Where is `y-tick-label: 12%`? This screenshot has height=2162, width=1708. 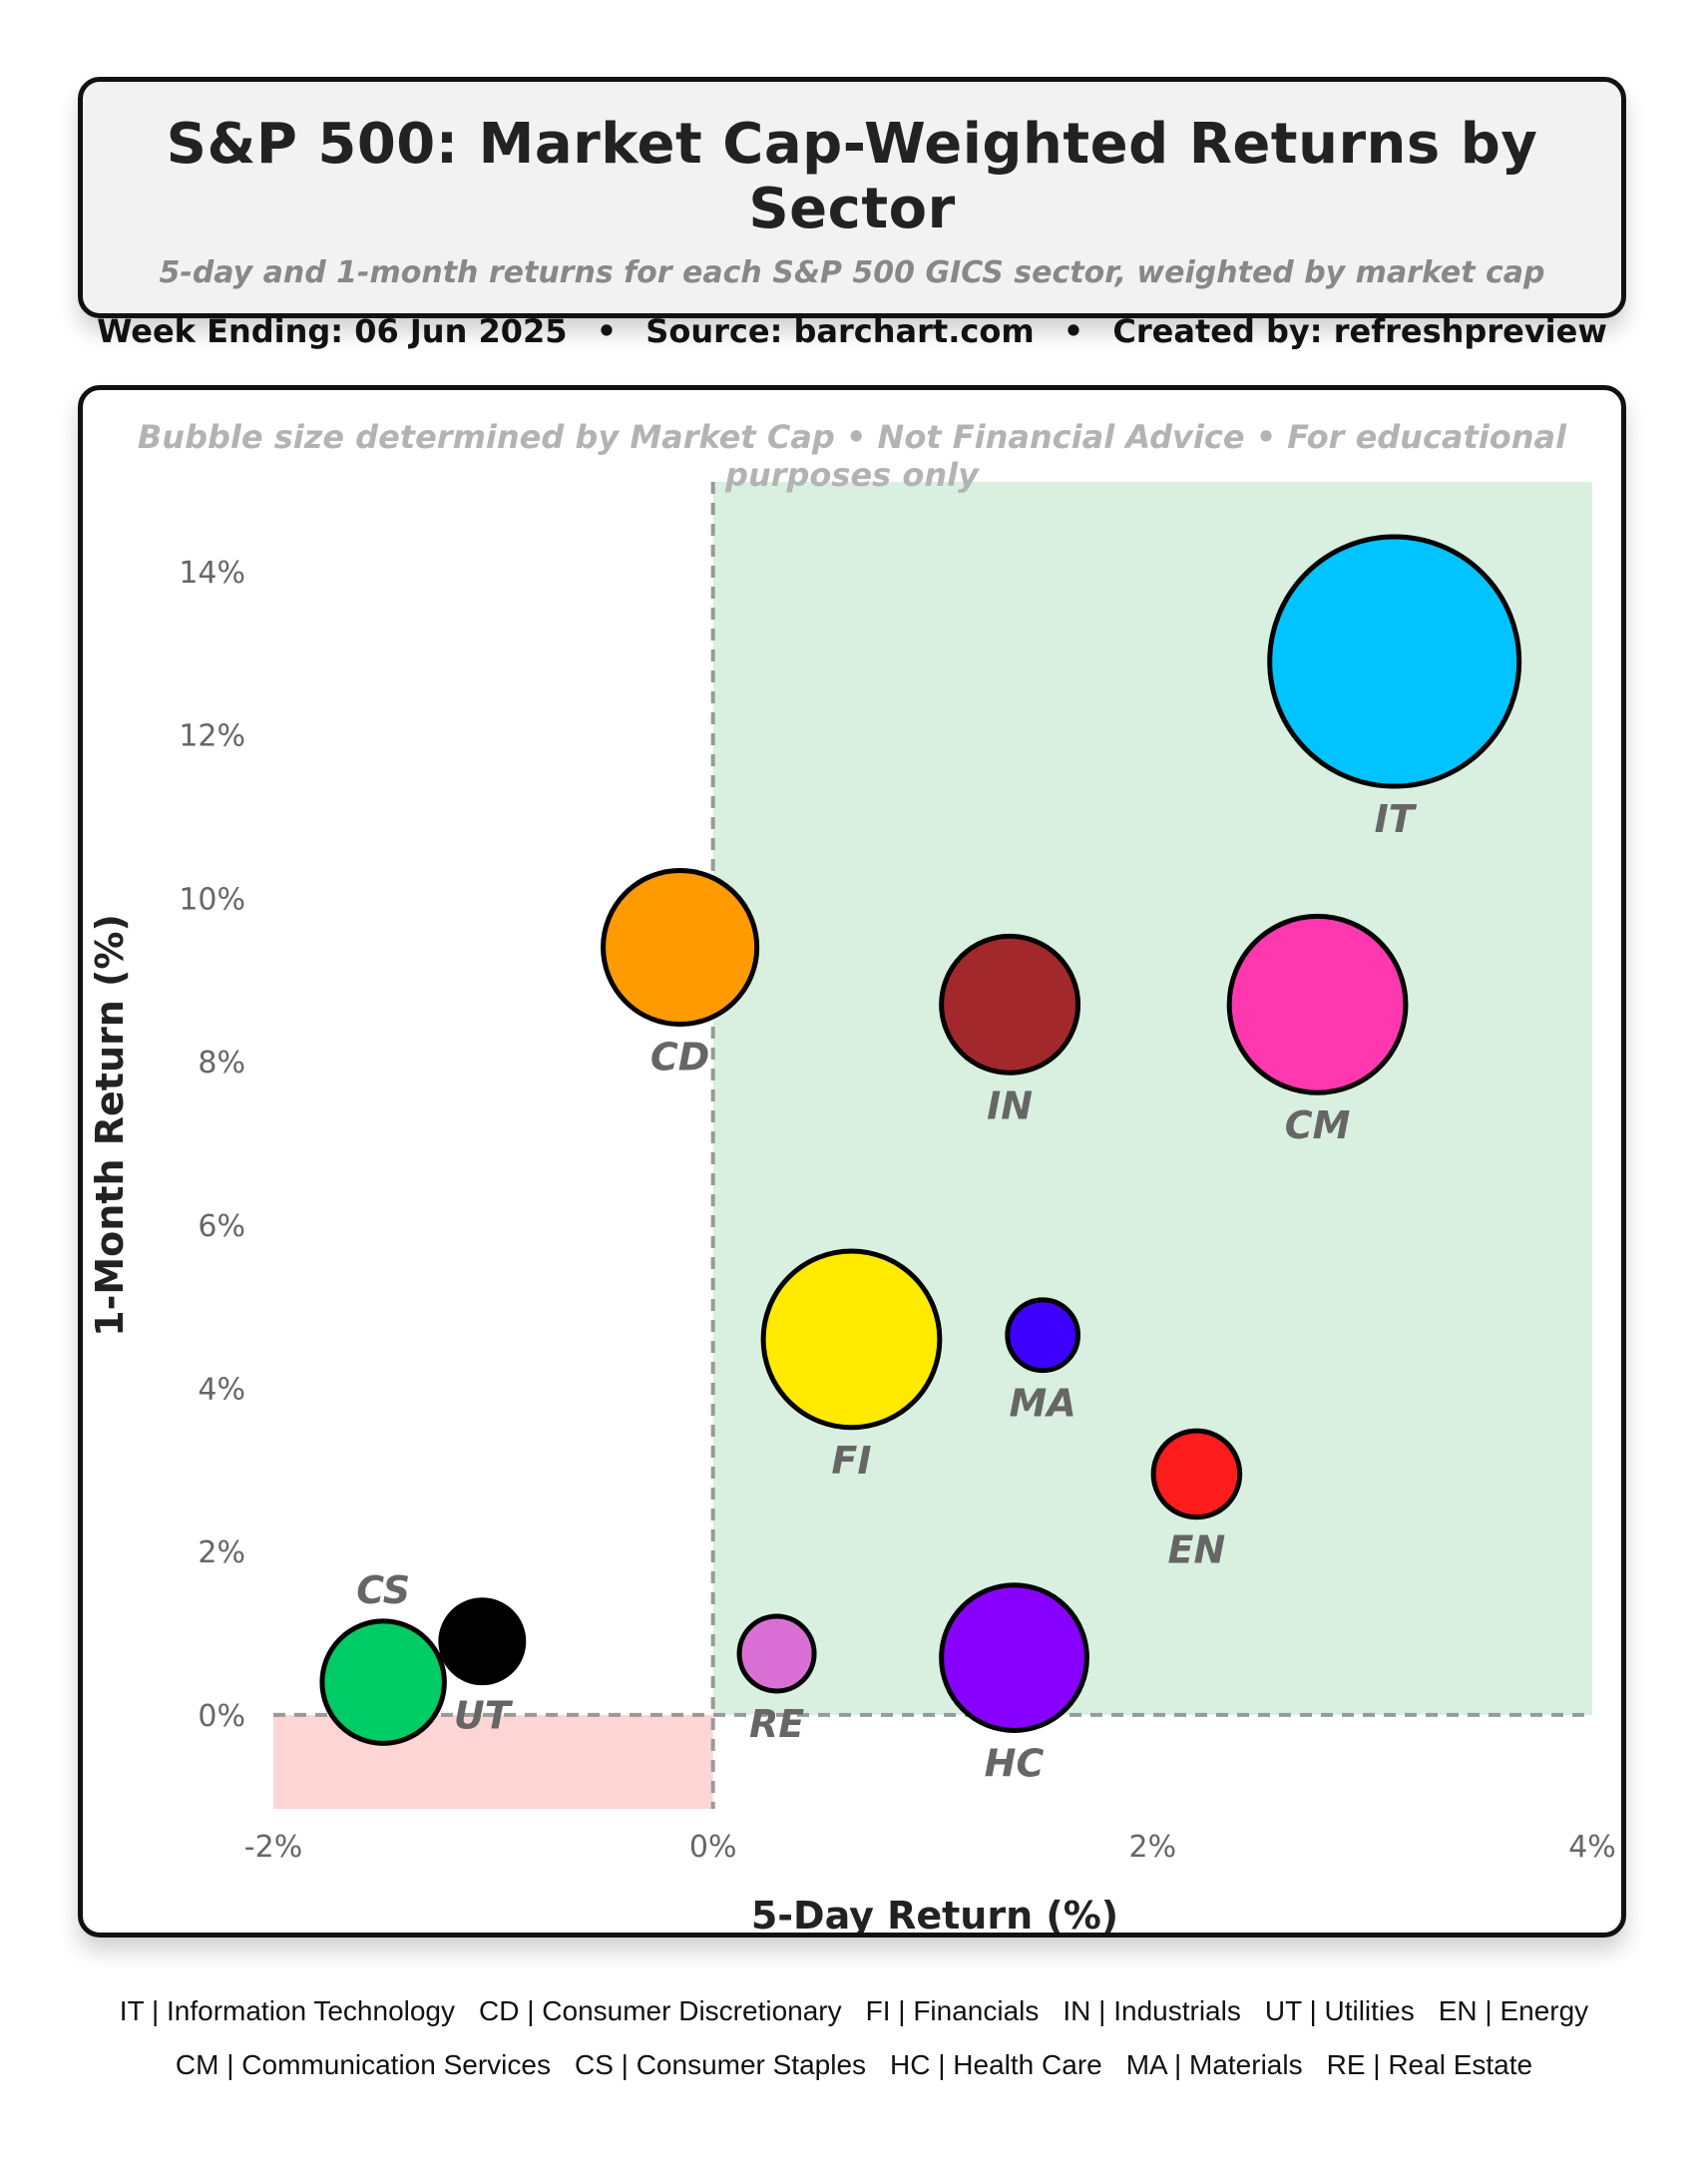
y-tick-label: 12% is located at coordinates (212, 736).